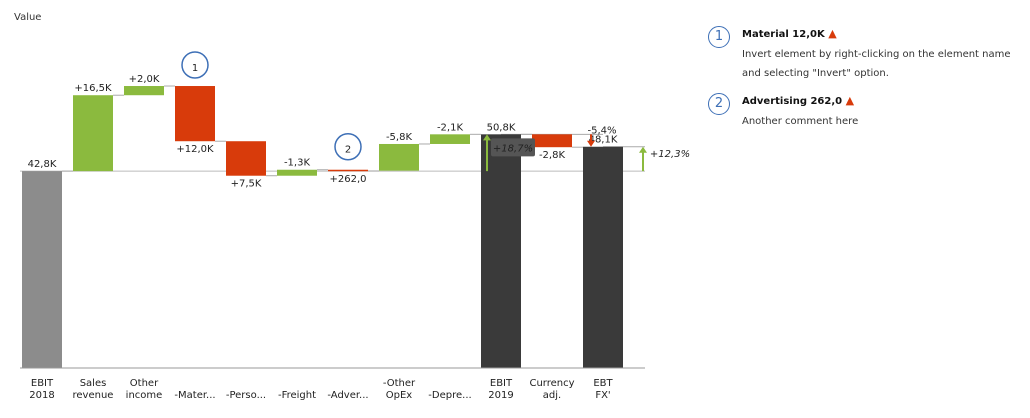 The image size is (1030, 418). I want to click on category-label: Currency, so click(551, 383).